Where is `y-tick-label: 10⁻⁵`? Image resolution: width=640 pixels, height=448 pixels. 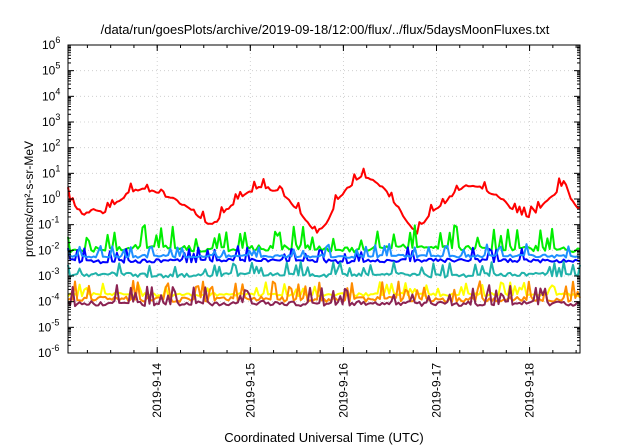
y-tick-label: 10⁻⁵ is located at coordinates (48, 325).